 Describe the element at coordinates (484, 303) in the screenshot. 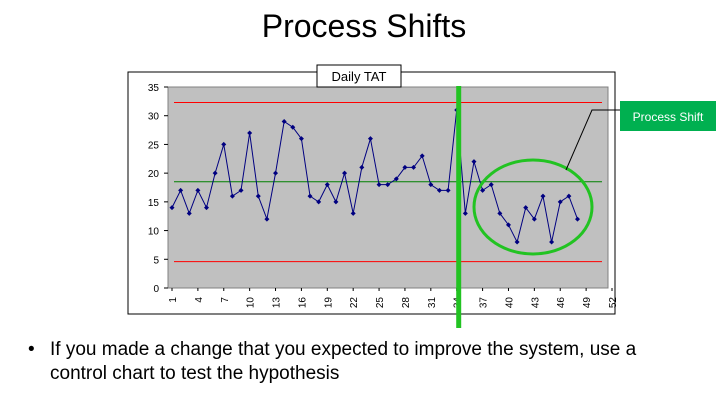

I see `x-tick-label: 37` at that location.